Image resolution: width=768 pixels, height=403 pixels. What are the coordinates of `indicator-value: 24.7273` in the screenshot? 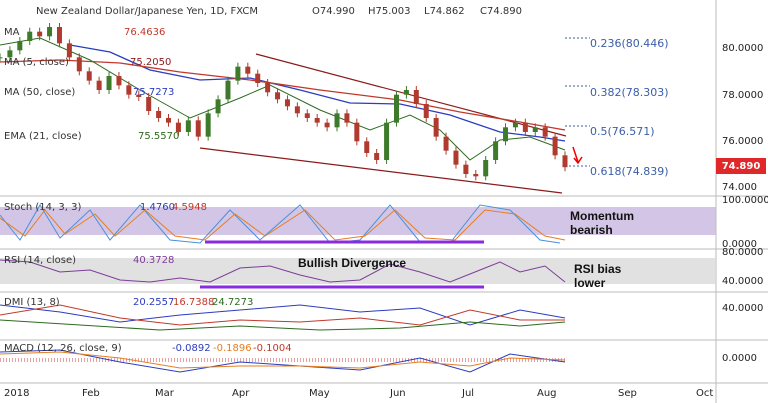 It's located at (232, 302).